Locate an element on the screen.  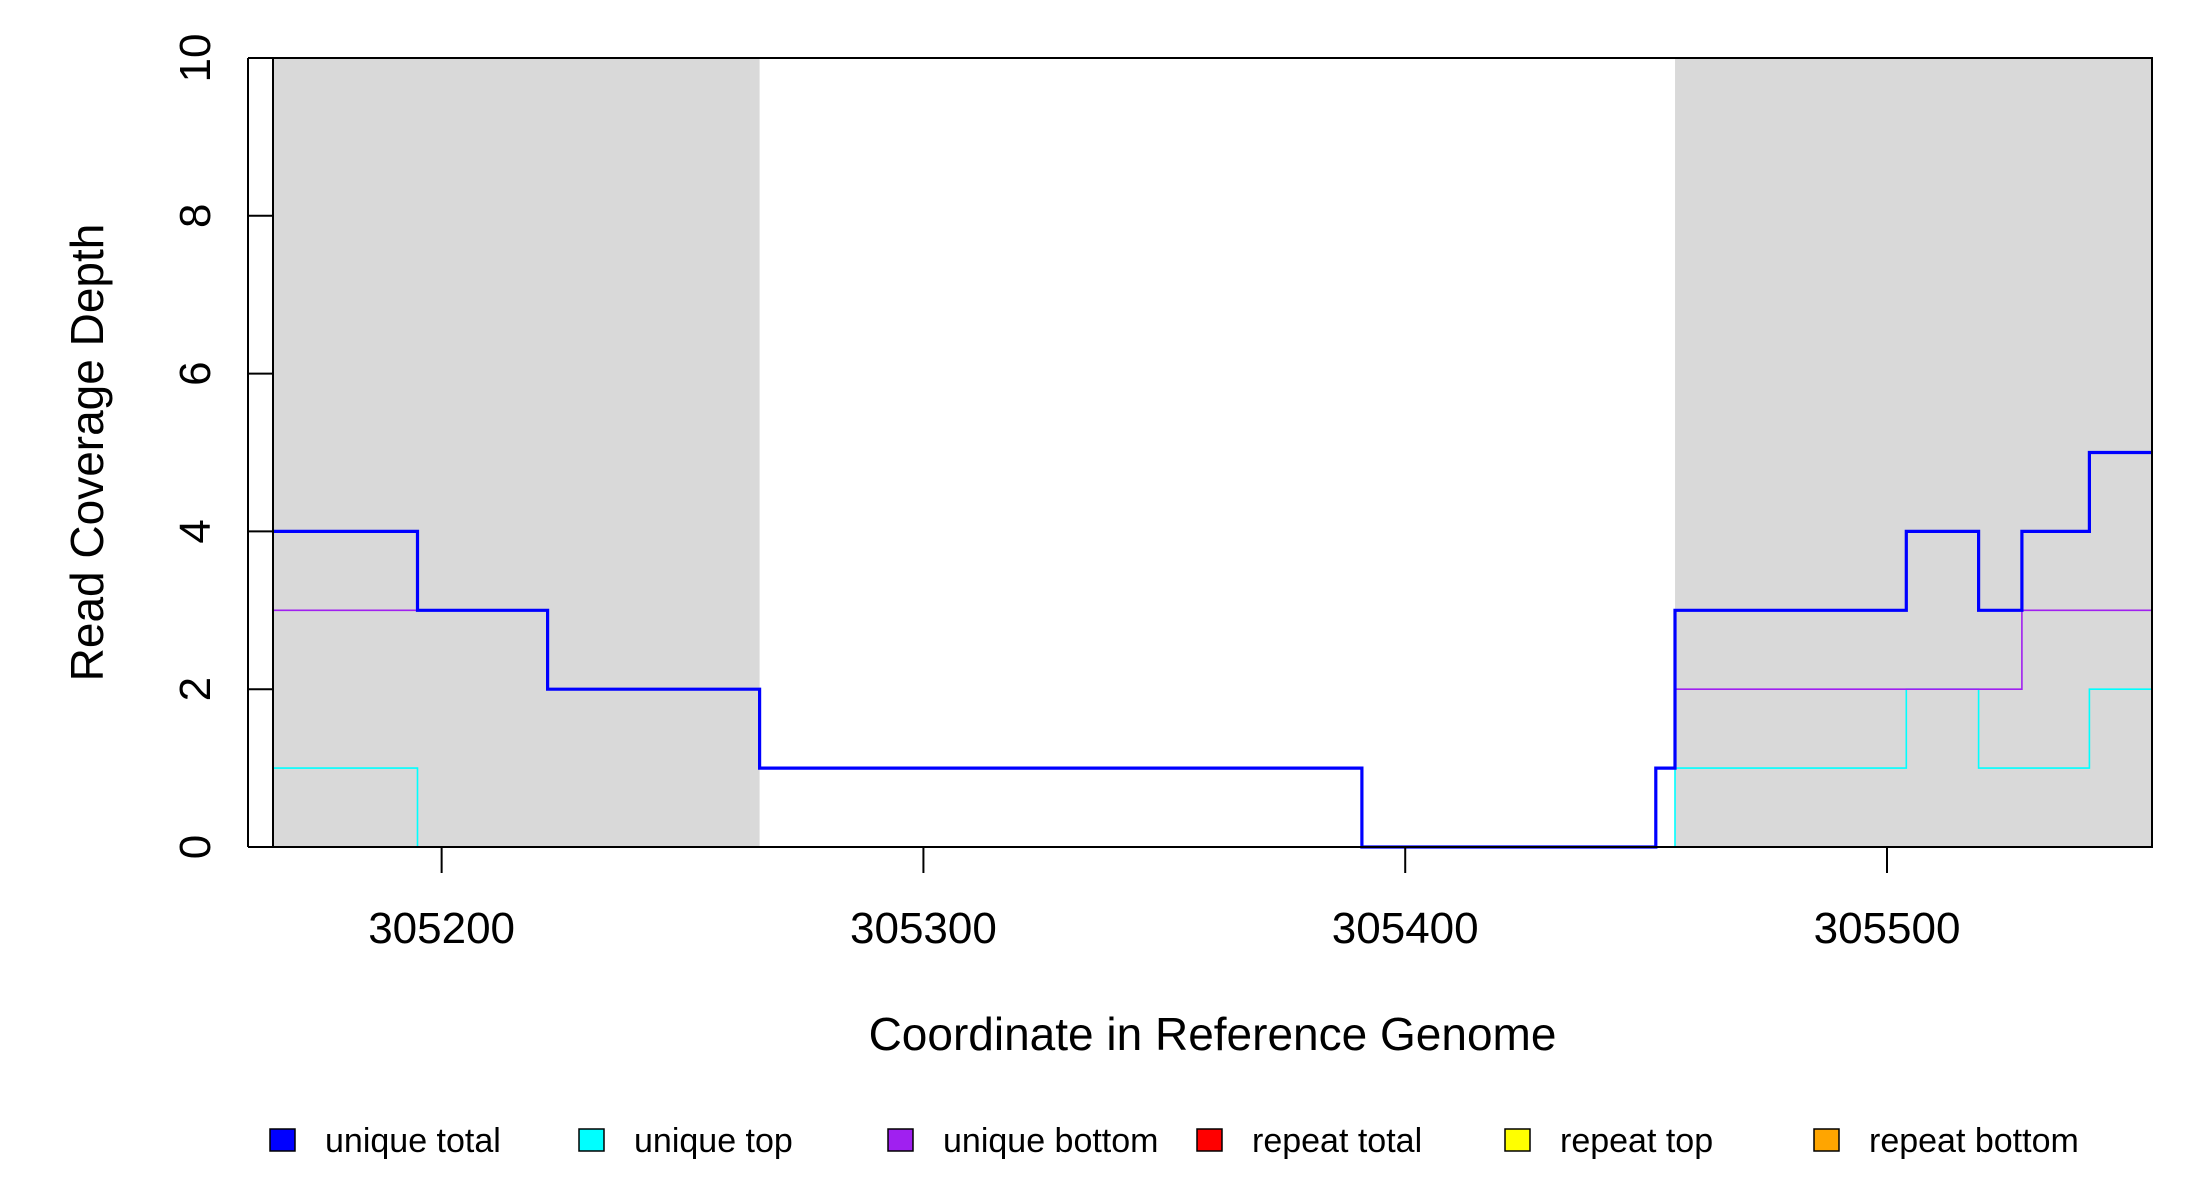
y-tick-label: 10 is located at coordinates (195, 58).